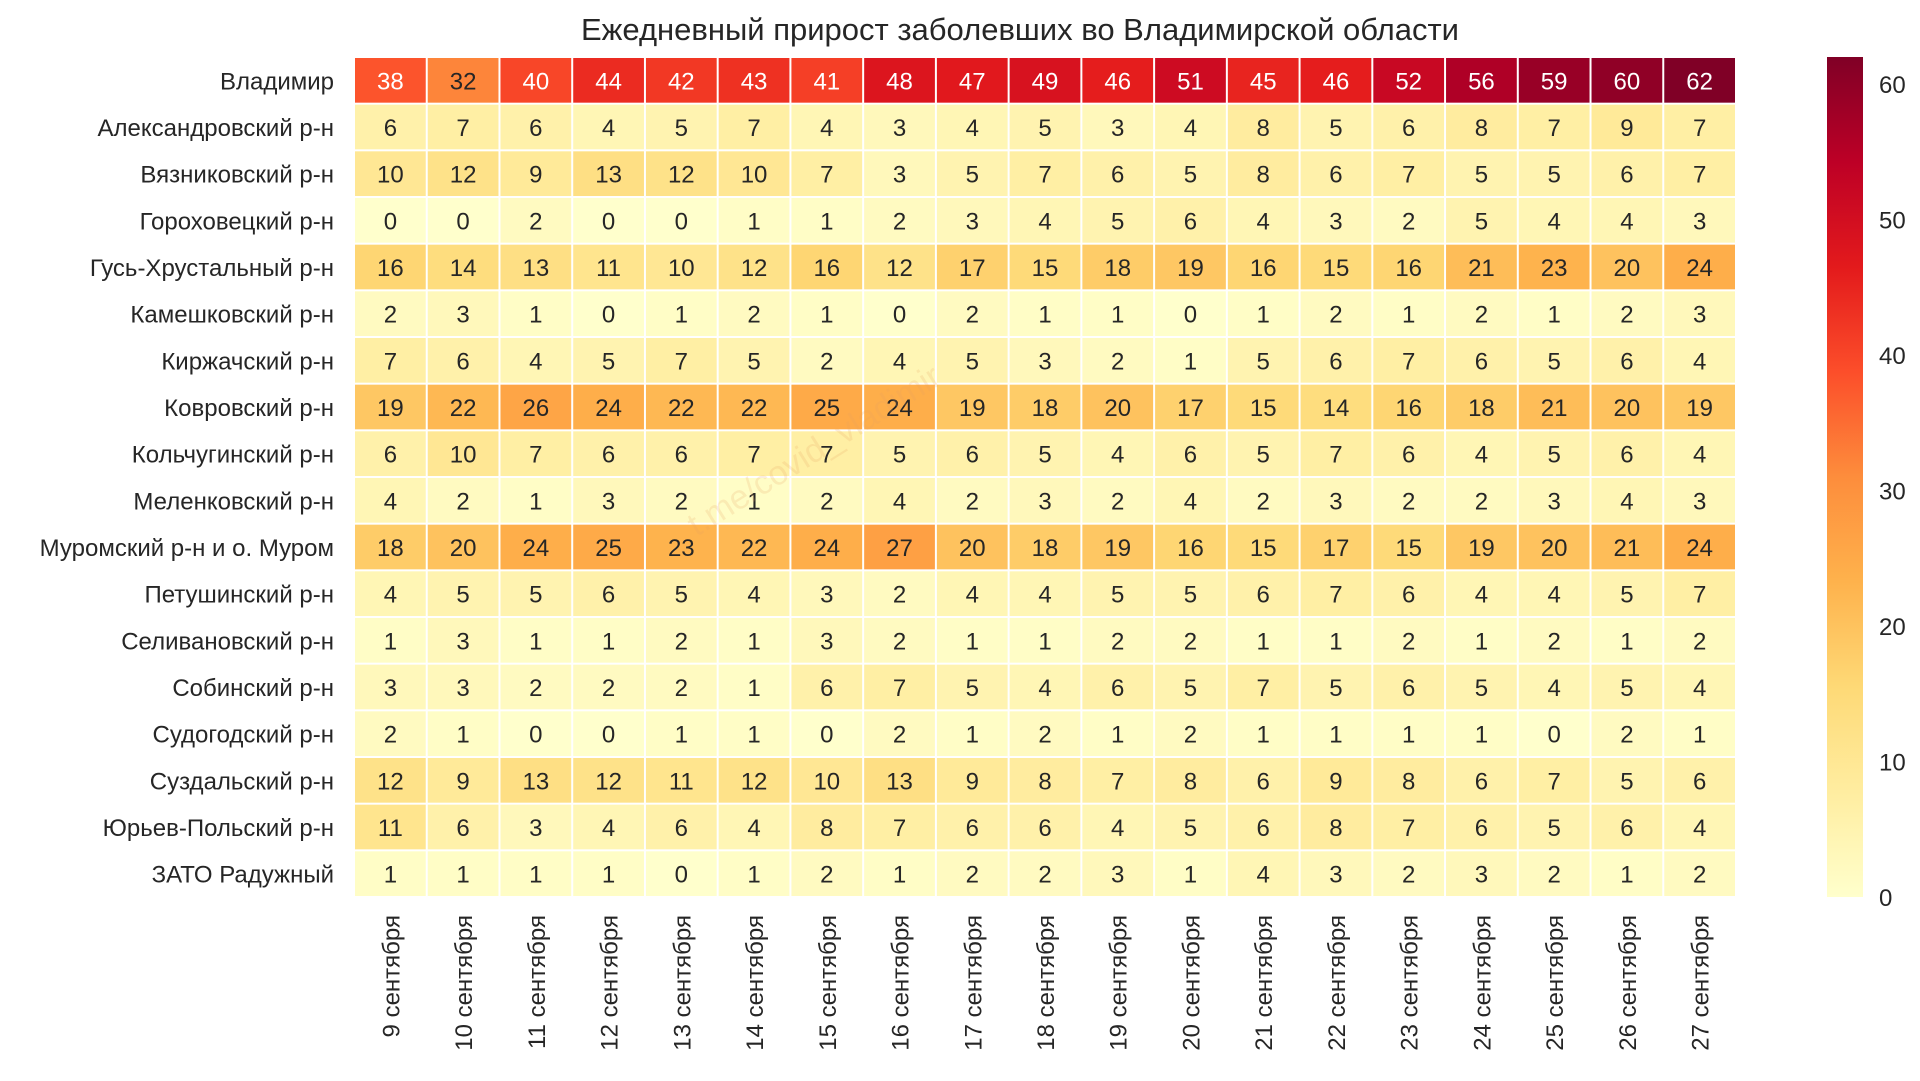 The height and width of the screenshot is (1081, 1920). I want to click on colorbar-tick-label: 20, so click(1892, 627).